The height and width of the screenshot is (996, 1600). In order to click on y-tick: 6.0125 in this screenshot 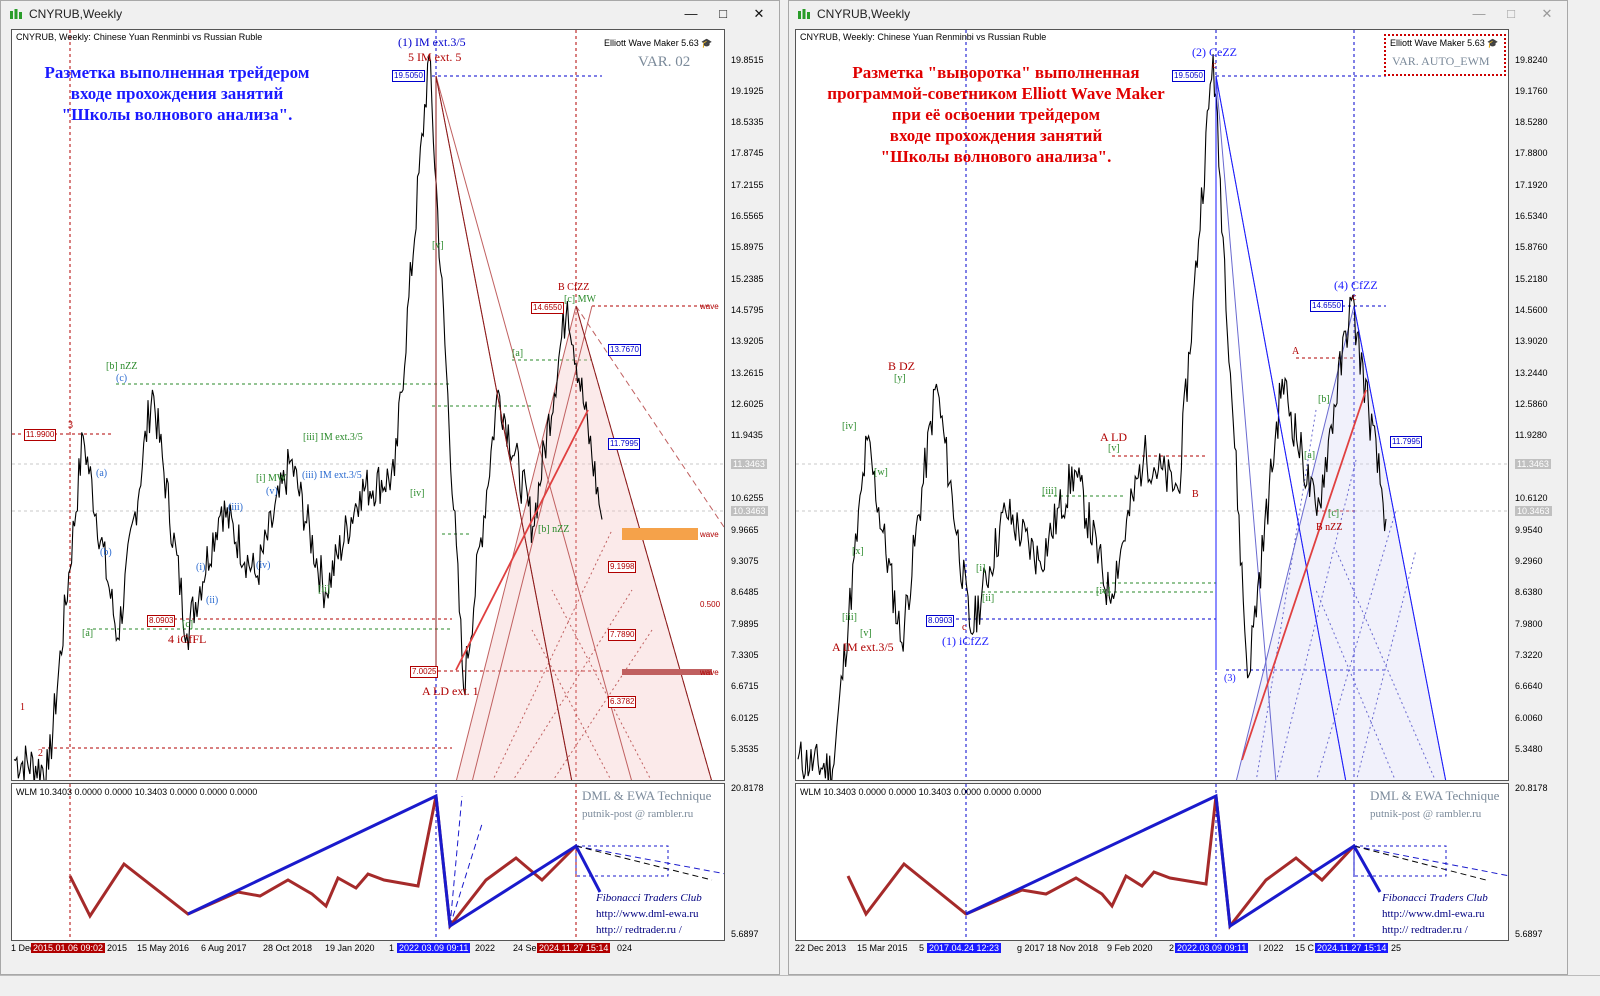, I will do `click(745, 718)`.